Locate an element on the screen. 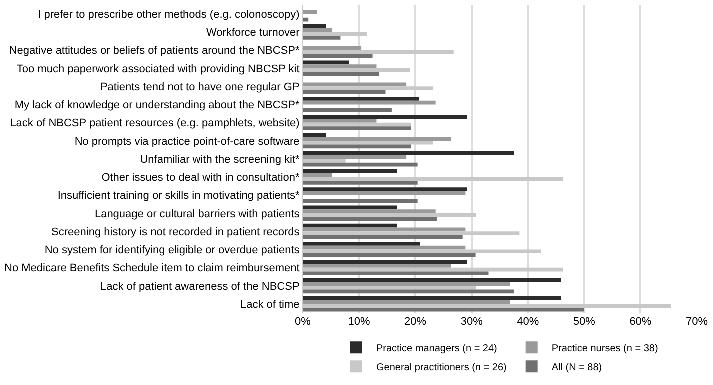 The height and width of the screenshot is (385, 713). x-tick-label: 20% is located at coordinates (415, 322).